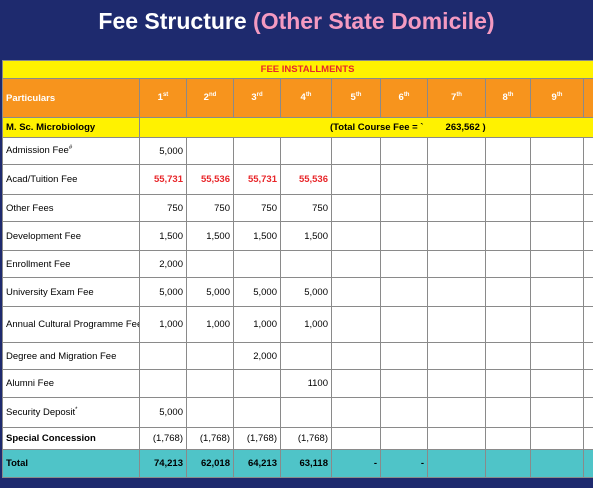 Image resolution: width=593 pixels, height=488 pixels. Describe the element at coordinates (160, 98) in the screenshot. I see `column-text: 1` at that location.